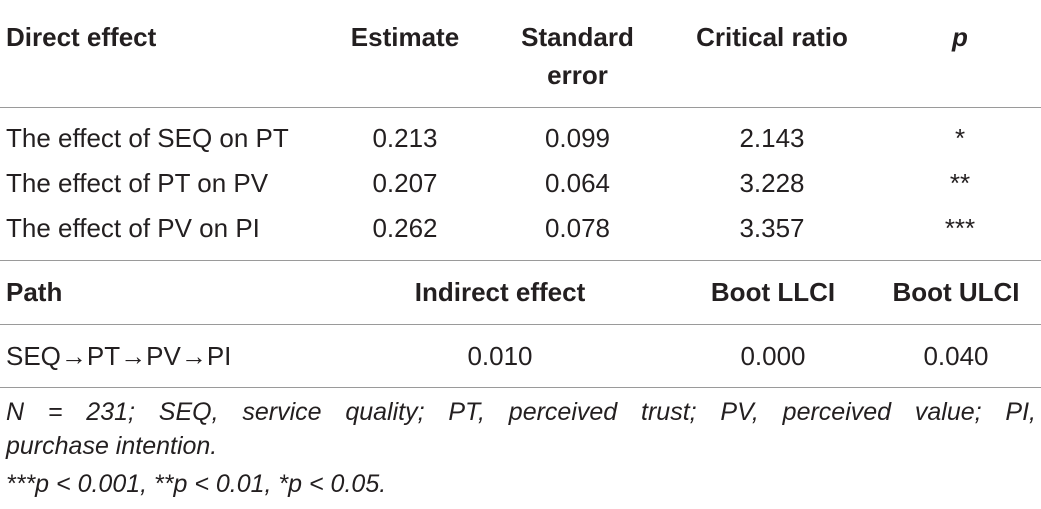 The width and height of the screenshot is (1041, 509). What do you see at coordinates (577, 138) in the screenshot?
I see `row-standard-error: 0.099` at bounding box center [577, 138].